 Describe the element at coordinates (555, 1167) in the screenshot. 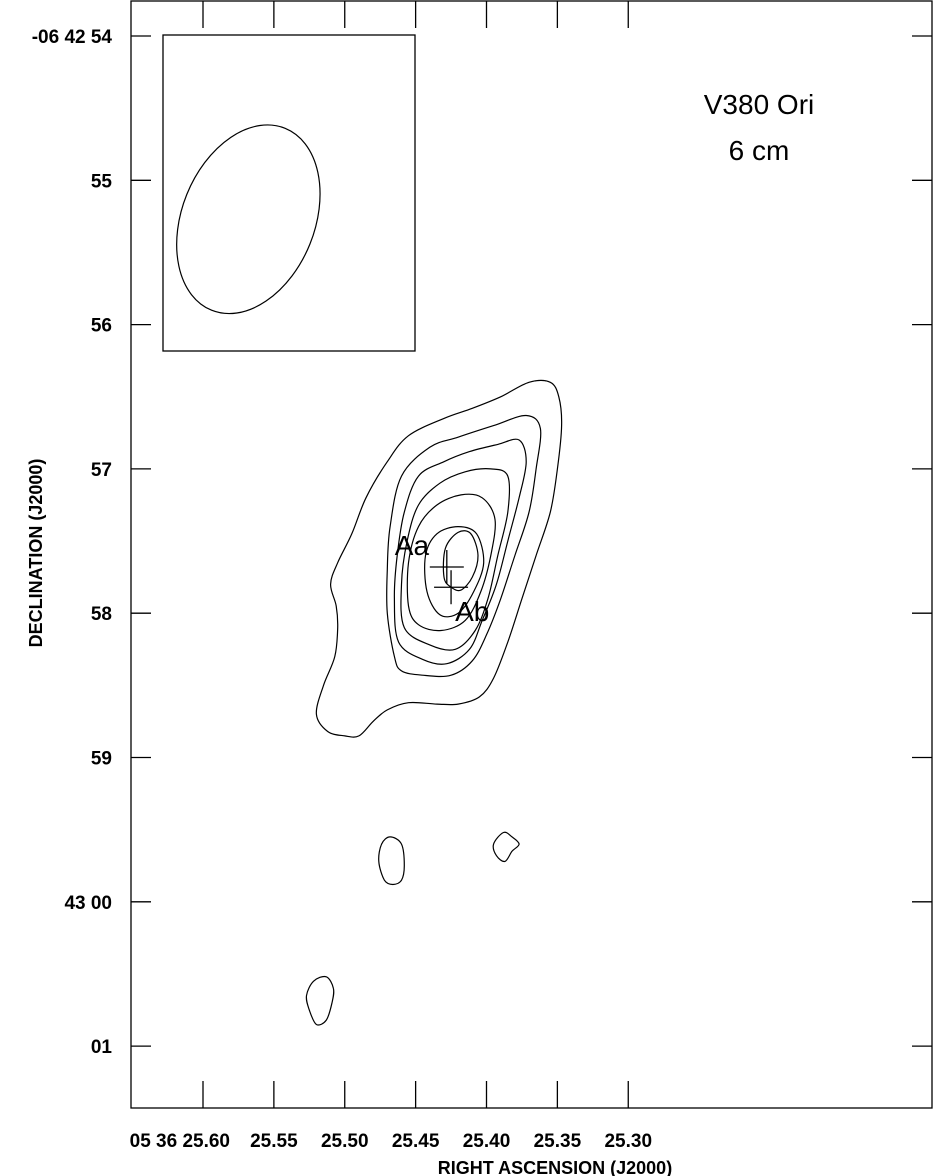

I see `x-axis-title: RIGHT ASCENSION (J2000)` at that location.